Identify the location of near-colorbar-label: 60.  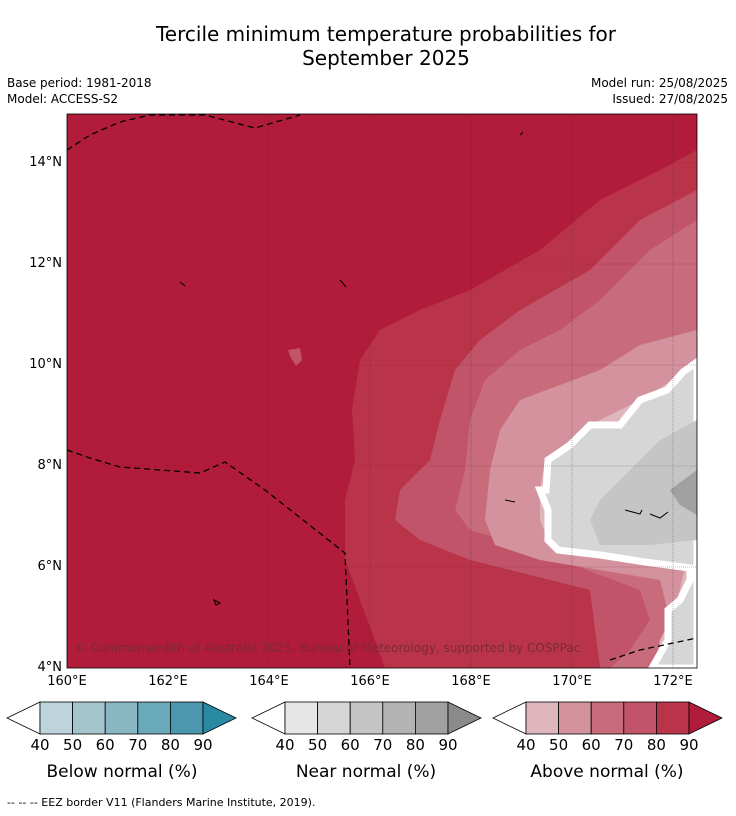
(350, 745).